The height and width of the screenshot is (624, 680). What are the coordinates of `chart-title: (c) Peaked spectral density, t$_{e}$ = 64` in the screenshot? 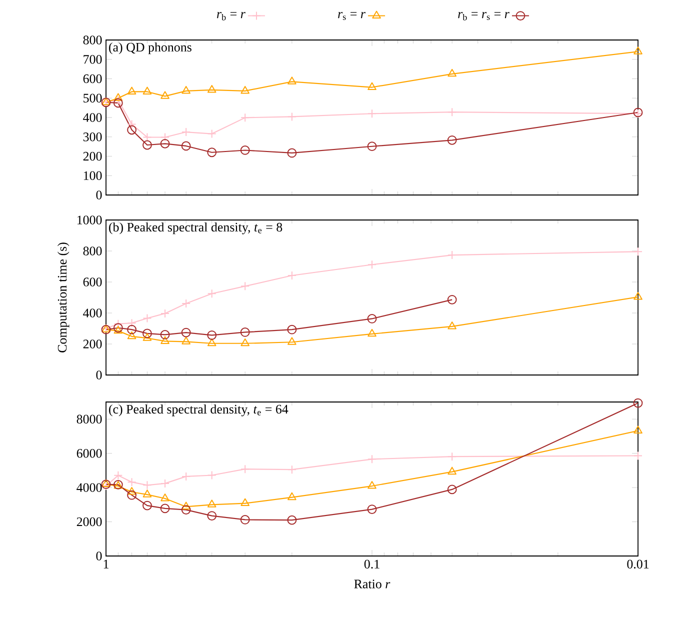 It's located at (198, 410).